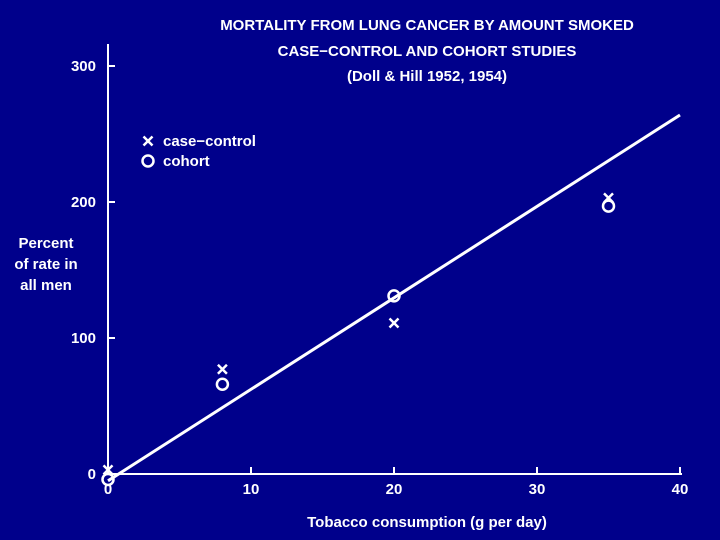 This screenshot has height=540, width=720. What do you see at coordinates (680, 489) in the screenshot?
I see `x-tick-label: 40` at bounding box center [680, 489].